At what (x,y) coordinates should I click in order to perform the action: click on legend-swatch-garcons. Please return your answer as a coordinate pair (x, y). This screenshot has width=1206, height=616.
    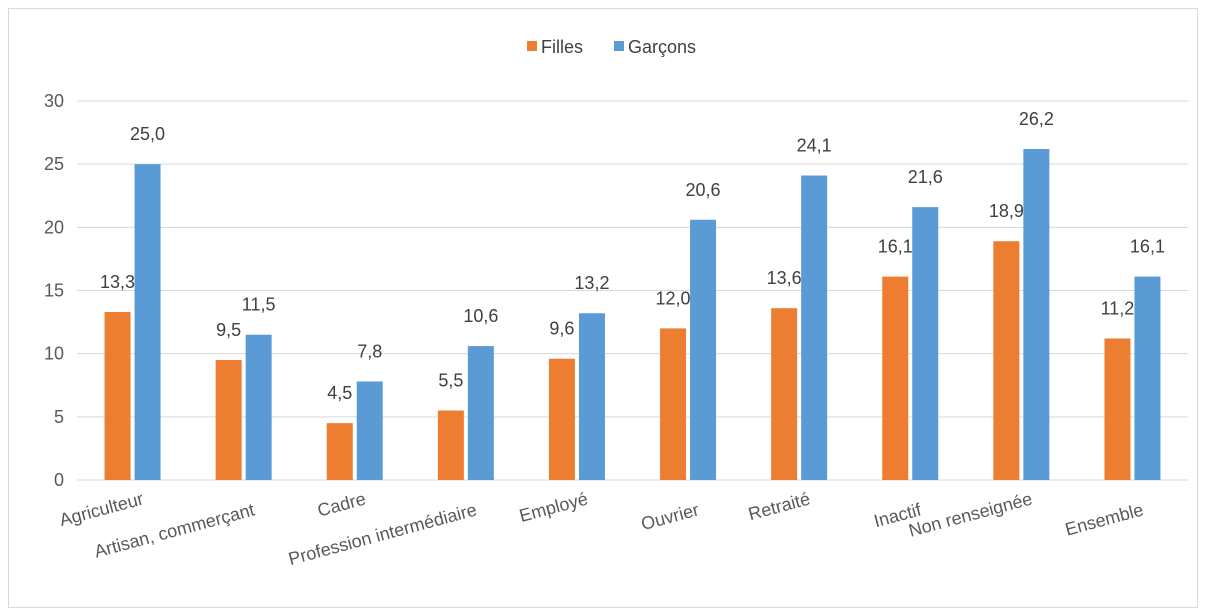
    Looking at the image, I should click on (619, 46).